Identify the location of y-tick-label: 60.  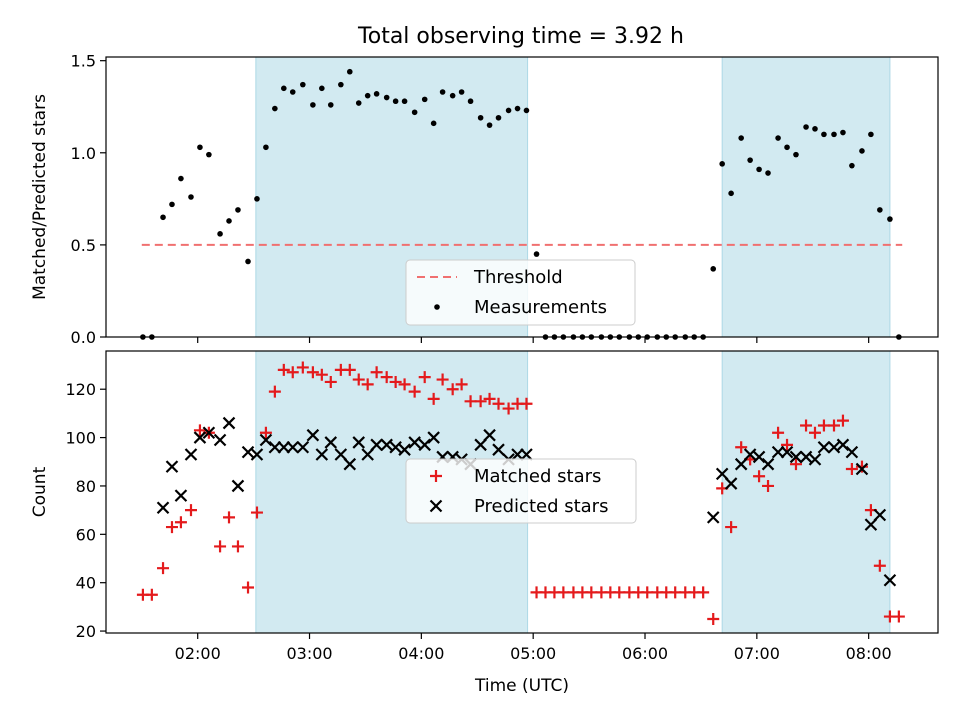
(86, 534).